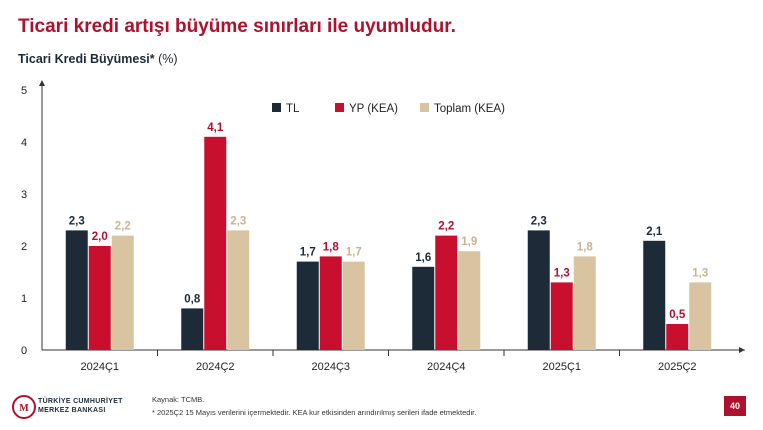 This screenshot has height=430, width=763. What do you see at coordinates (24, 299) in the screenshot?
I see `y-tick-label: 1` at bounding box center [24, 299].